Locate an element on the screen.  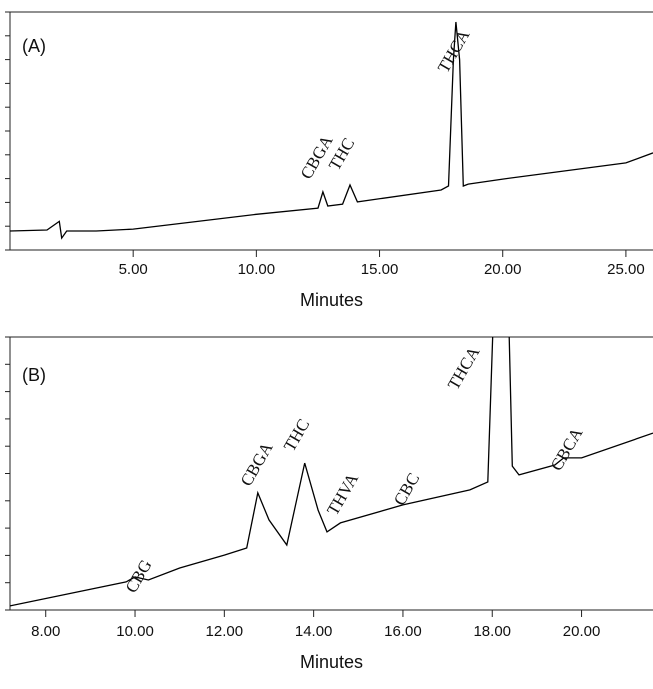
x-tick-label: 16.00 is located at coordinates (403, 631).